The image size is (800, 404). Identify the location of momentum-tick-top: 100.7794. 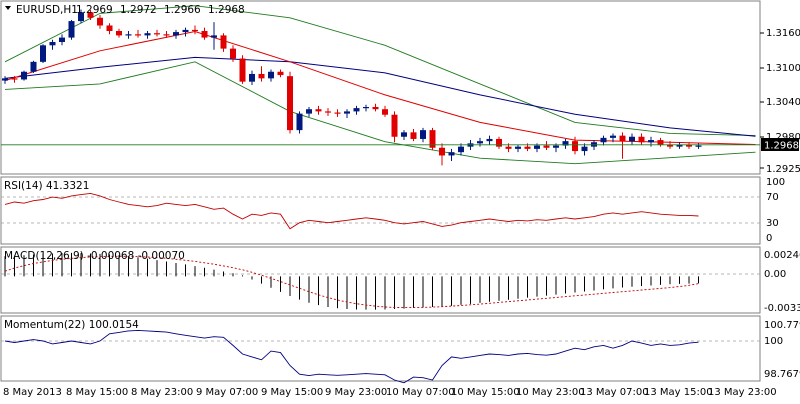
(782, 325).